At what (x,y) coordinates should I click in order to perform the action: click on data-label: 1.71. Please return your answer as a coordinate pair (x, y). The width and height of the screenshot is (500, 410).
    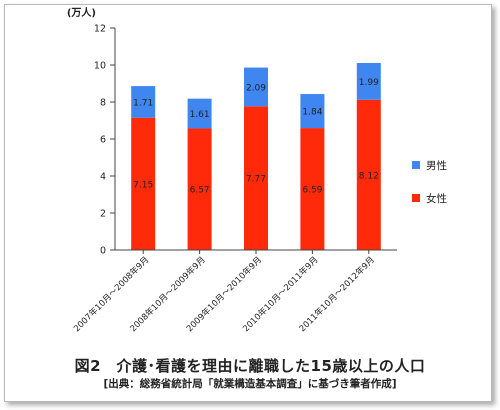
    Looking at the image, I should click on (143, 103).